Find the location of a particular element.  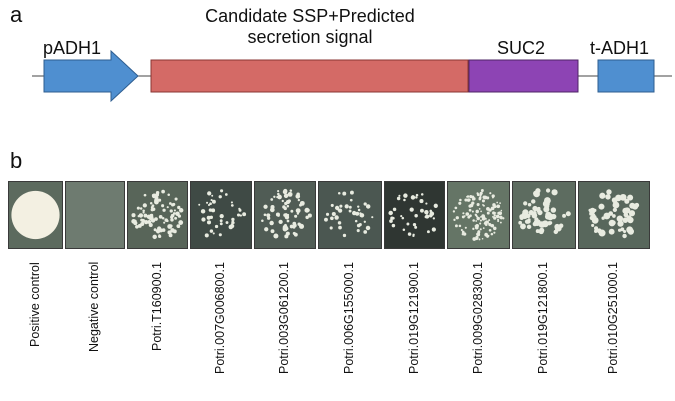

sample-label: Potri.007G006800.1 is located at coordinates (220, 318).